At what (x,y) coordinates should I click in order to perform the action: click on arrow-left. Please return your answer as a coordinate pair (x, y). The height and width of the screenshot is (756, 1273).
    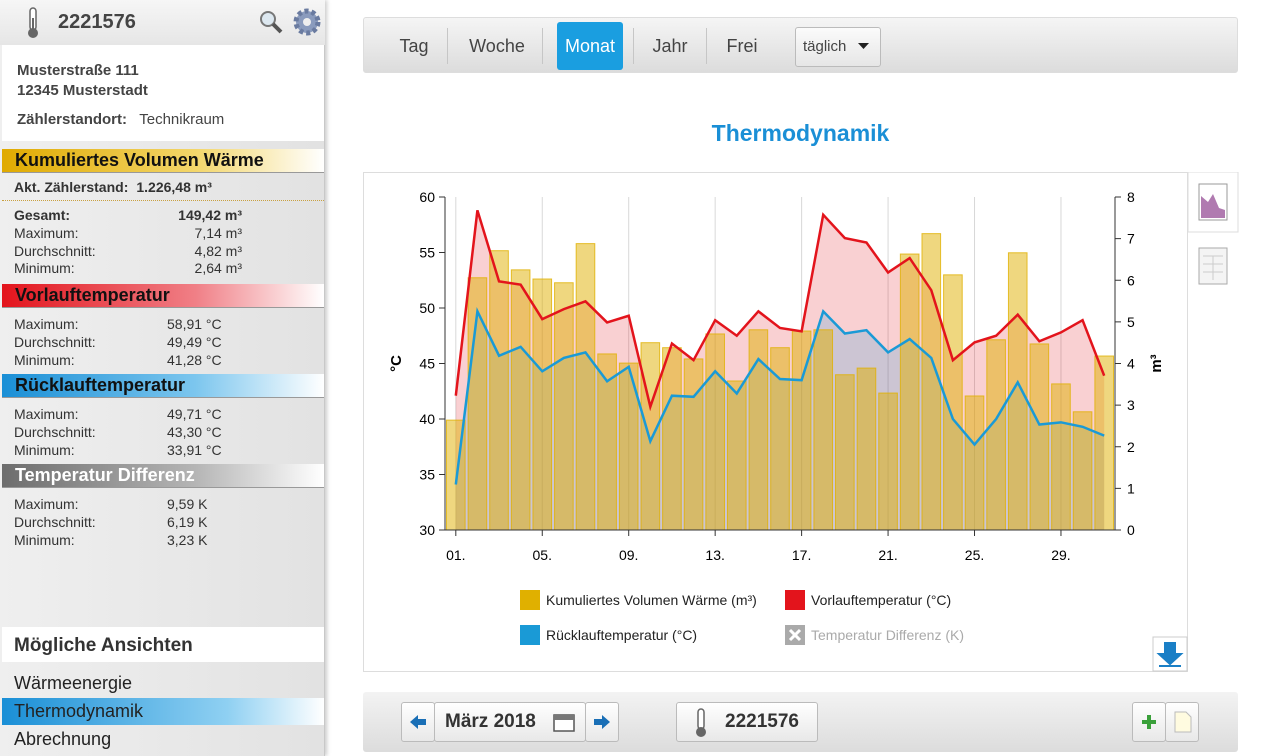
    Looking at the image, I should click on (418, 722).